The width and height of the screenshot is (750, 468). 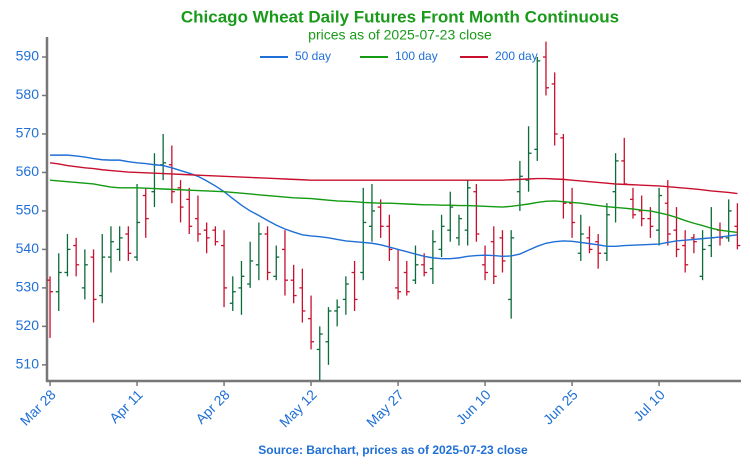 What do you see at coordinates (28, 133) in the screenshot?
I see `y-tick-label: 570` at bounding box center [28, 133].